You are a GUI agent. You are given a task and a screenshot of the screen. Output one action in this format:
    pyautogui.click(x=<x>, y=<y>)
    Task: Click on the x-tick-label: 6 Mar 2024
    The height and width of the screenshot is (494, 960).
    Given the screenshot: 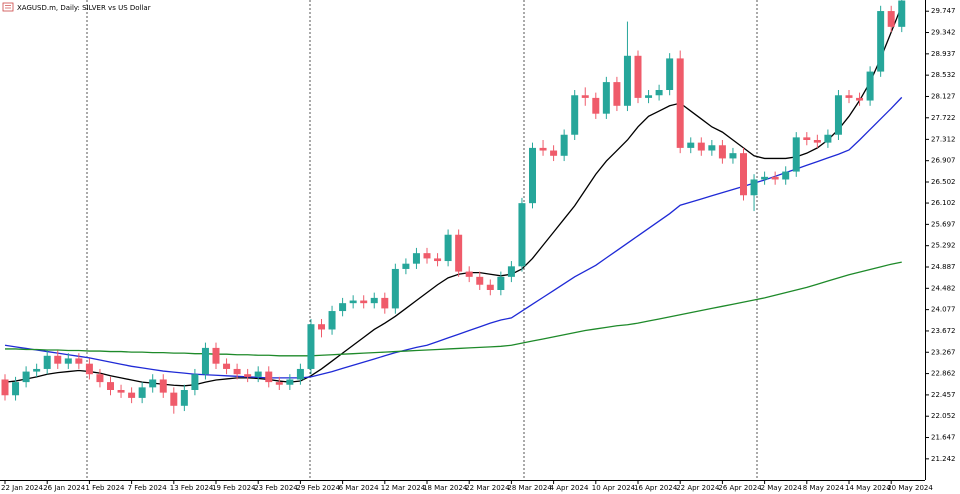 What is the action you would take?
    pyautogui.click(x=359, y=488)
    